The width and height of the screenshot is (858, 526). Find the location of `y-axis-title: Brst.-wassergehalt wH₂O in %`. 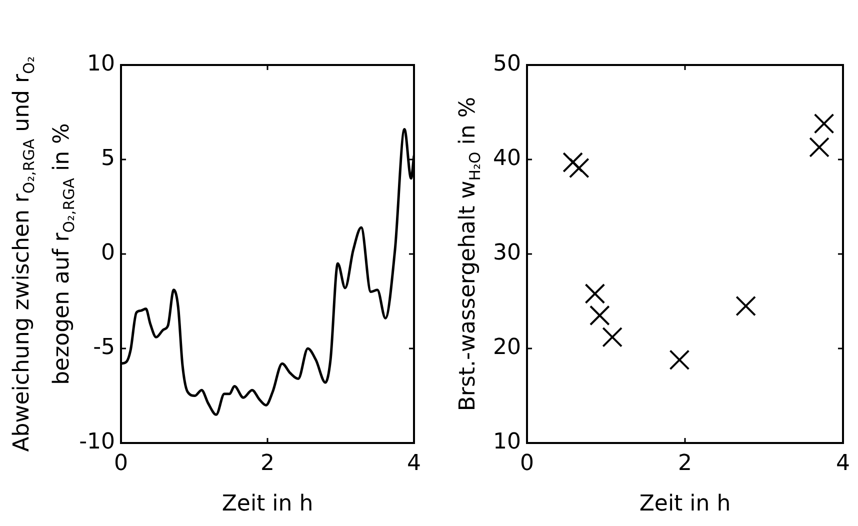

y-axis-title: Brst.-wassergehalt wH₂O in % is located at coordinates (470, 254).